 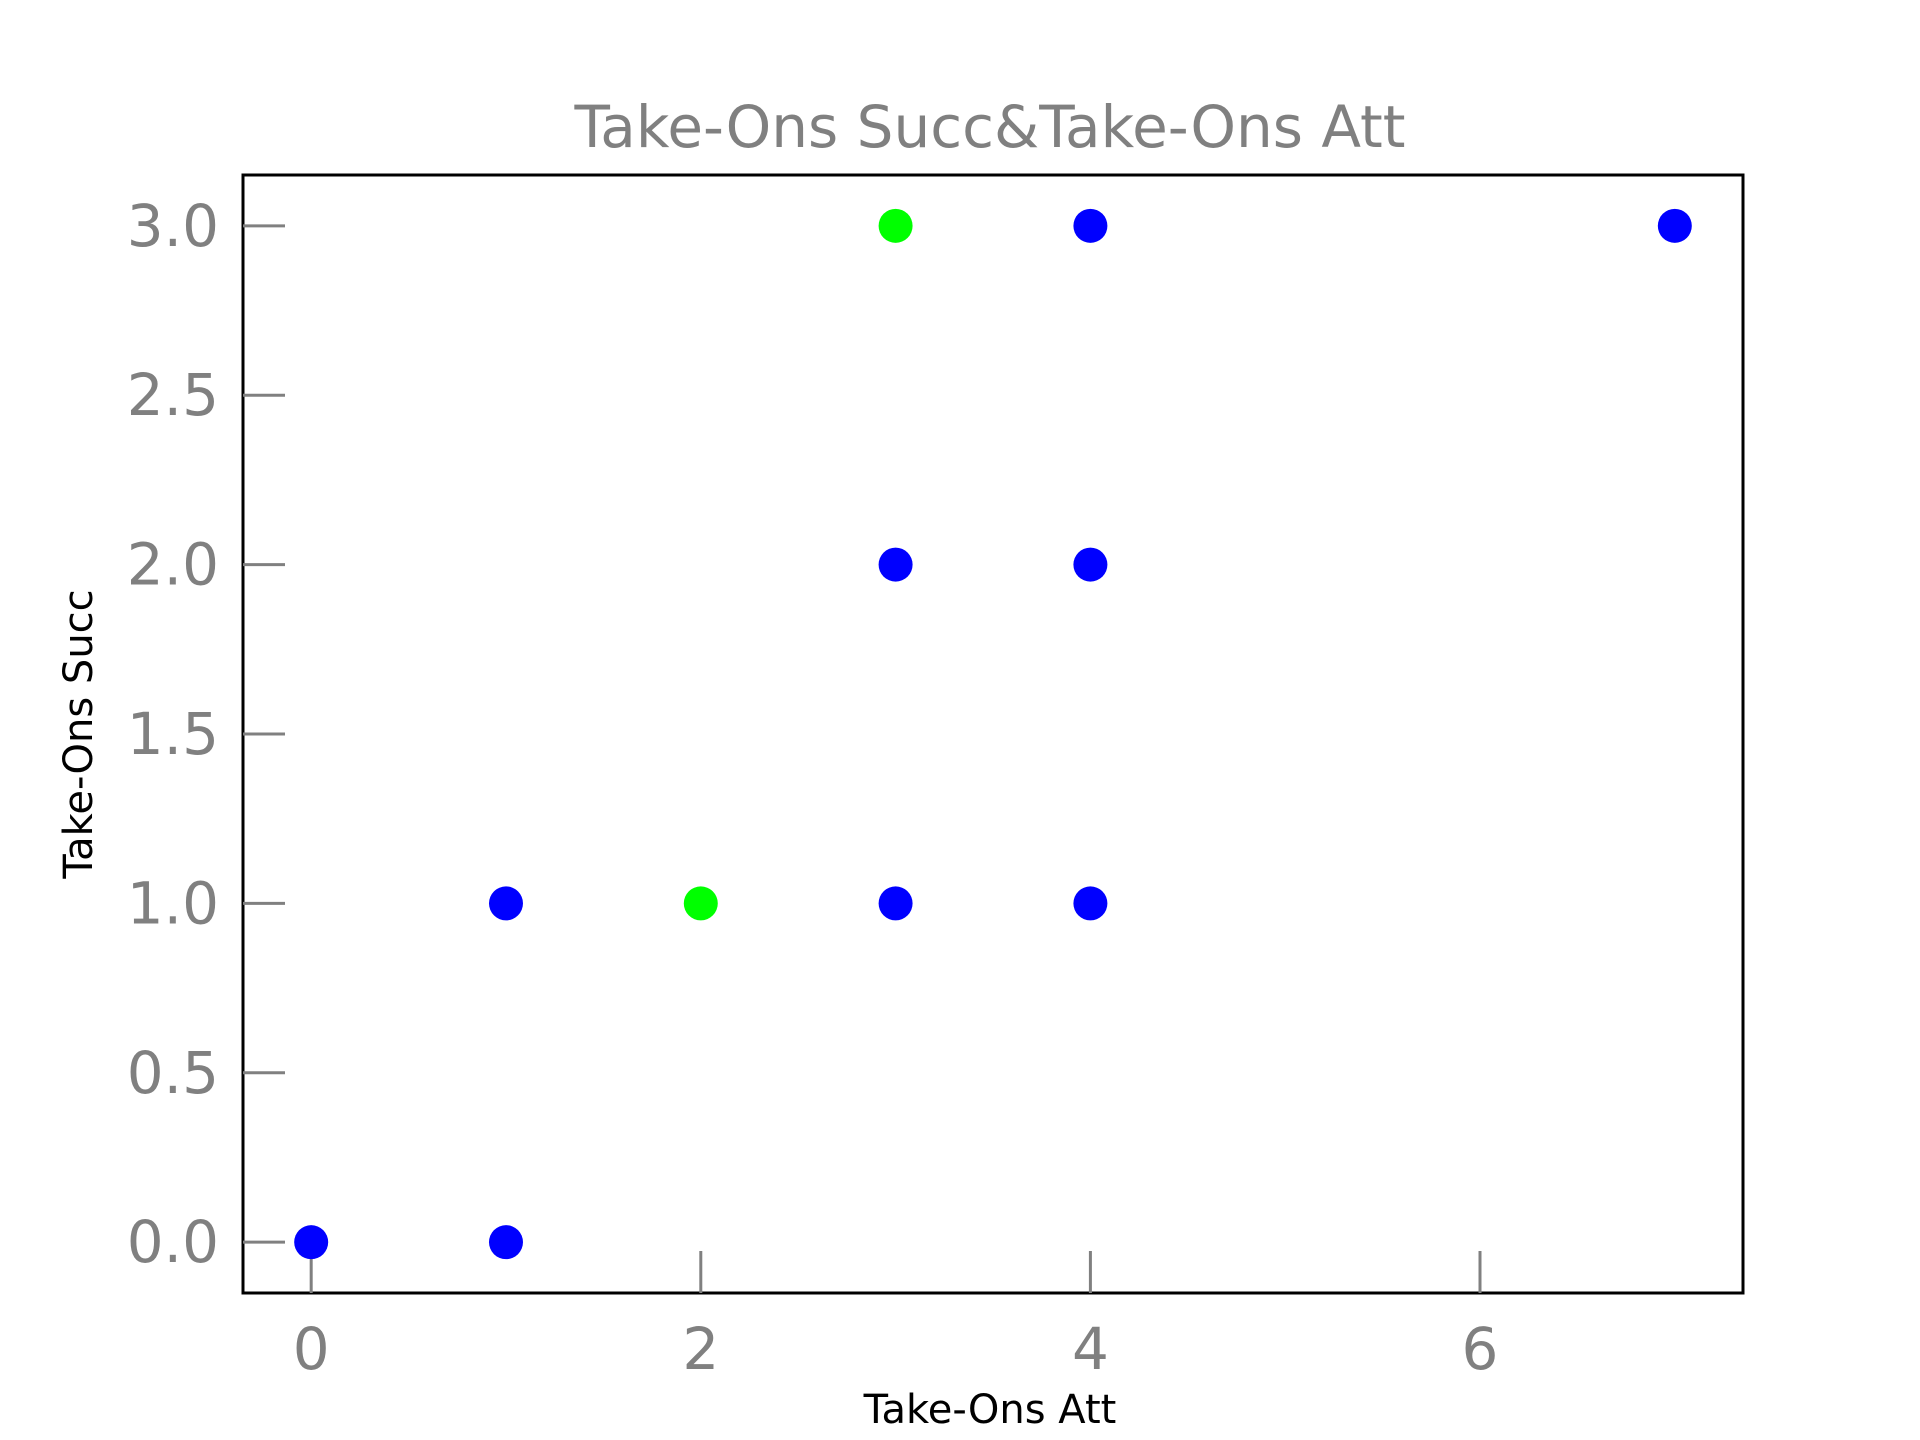 What do you see at coordinates (173, 903) in the screenshot?
I see `y-tick-label: 1.0` at bounding box center [173, 903].